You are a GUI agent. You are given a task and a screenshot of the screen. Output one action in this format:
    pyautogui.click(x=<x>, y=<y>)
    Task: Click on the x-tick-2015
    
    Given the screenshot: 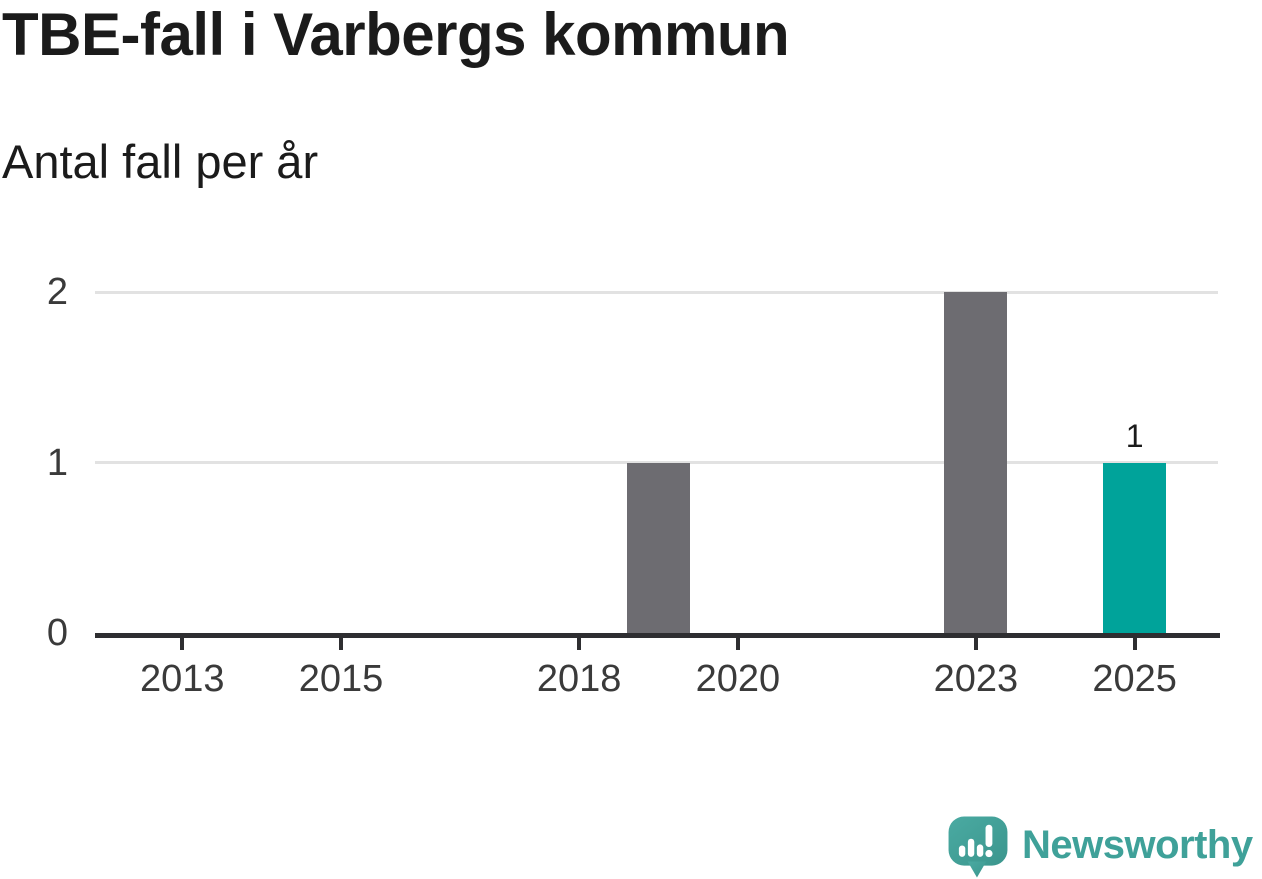 What is the action you would take?
    pyautogui.click(x=341, y=644)
    